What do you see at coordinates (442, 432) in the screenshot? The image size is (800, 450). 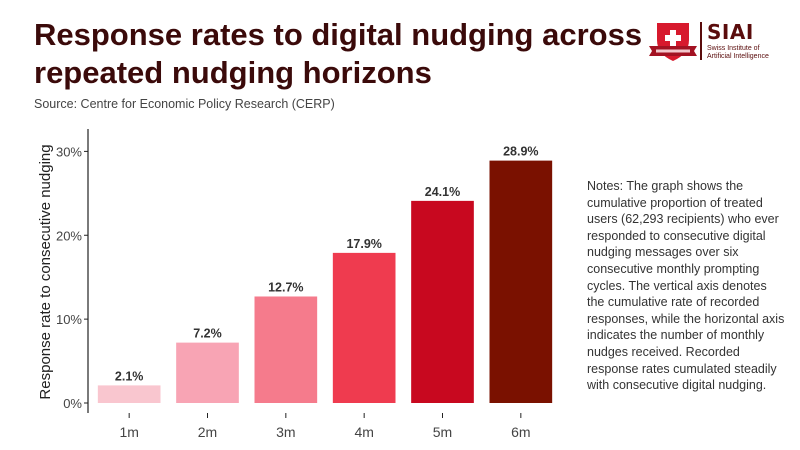 I see `x-tick-label: 5m` at bounding box center [442, 432].